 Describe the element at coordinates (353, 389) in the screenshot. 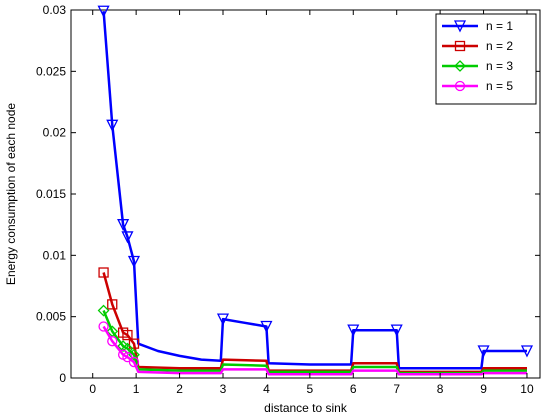

I see `x-tick-label: 6` at that location.